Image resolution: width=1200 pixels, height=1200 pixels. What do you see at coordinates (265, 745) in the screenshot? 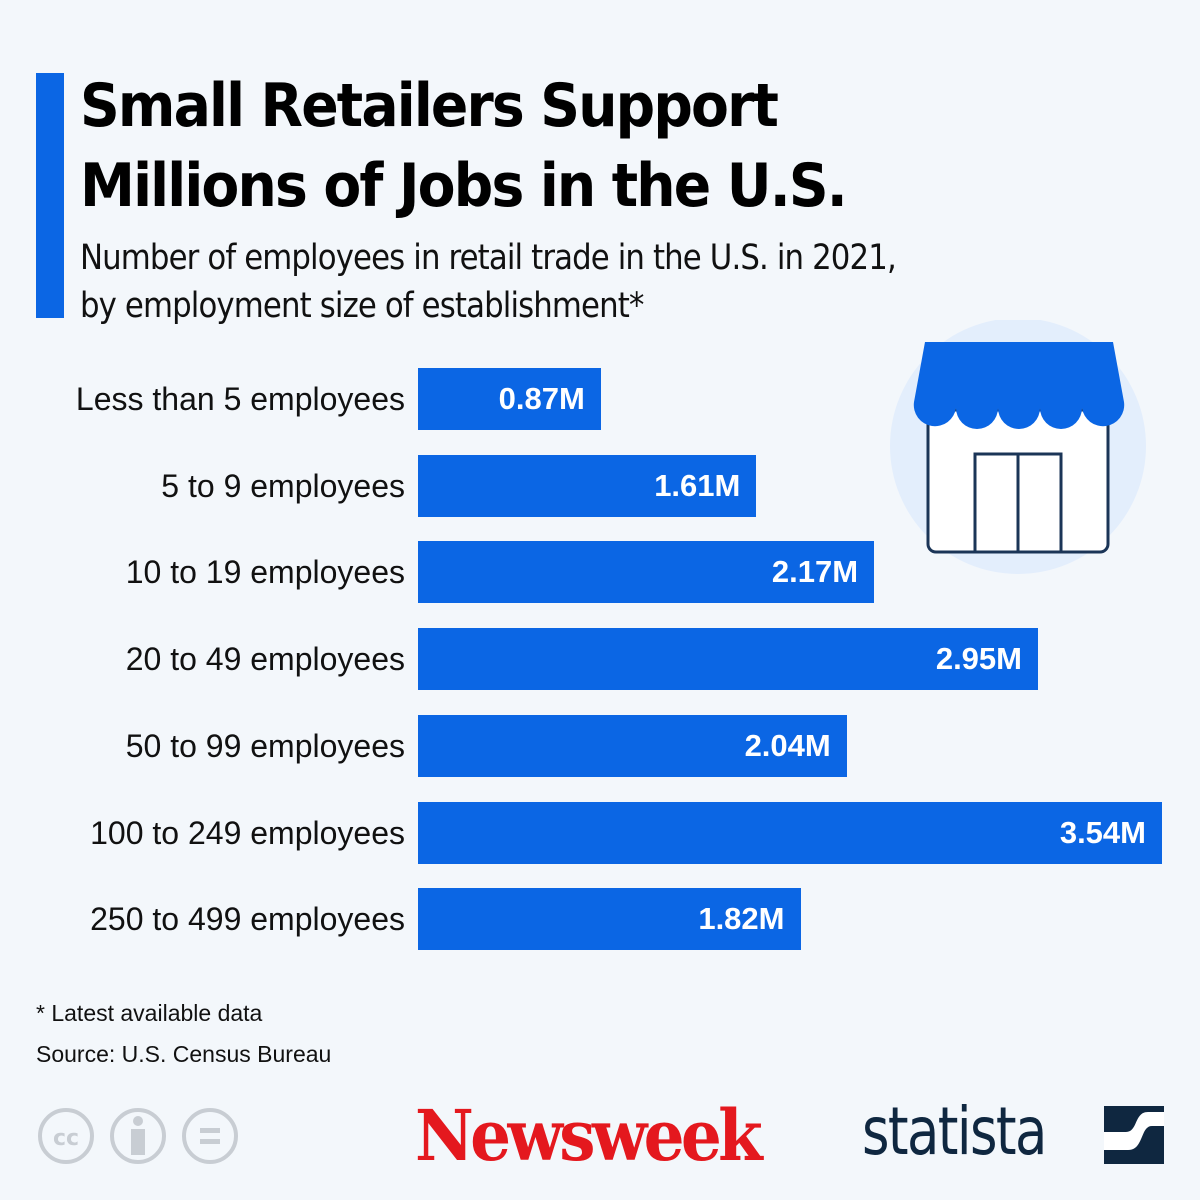
I see `category-label: 50 to 99 employees` at bounding box center [265, 745].